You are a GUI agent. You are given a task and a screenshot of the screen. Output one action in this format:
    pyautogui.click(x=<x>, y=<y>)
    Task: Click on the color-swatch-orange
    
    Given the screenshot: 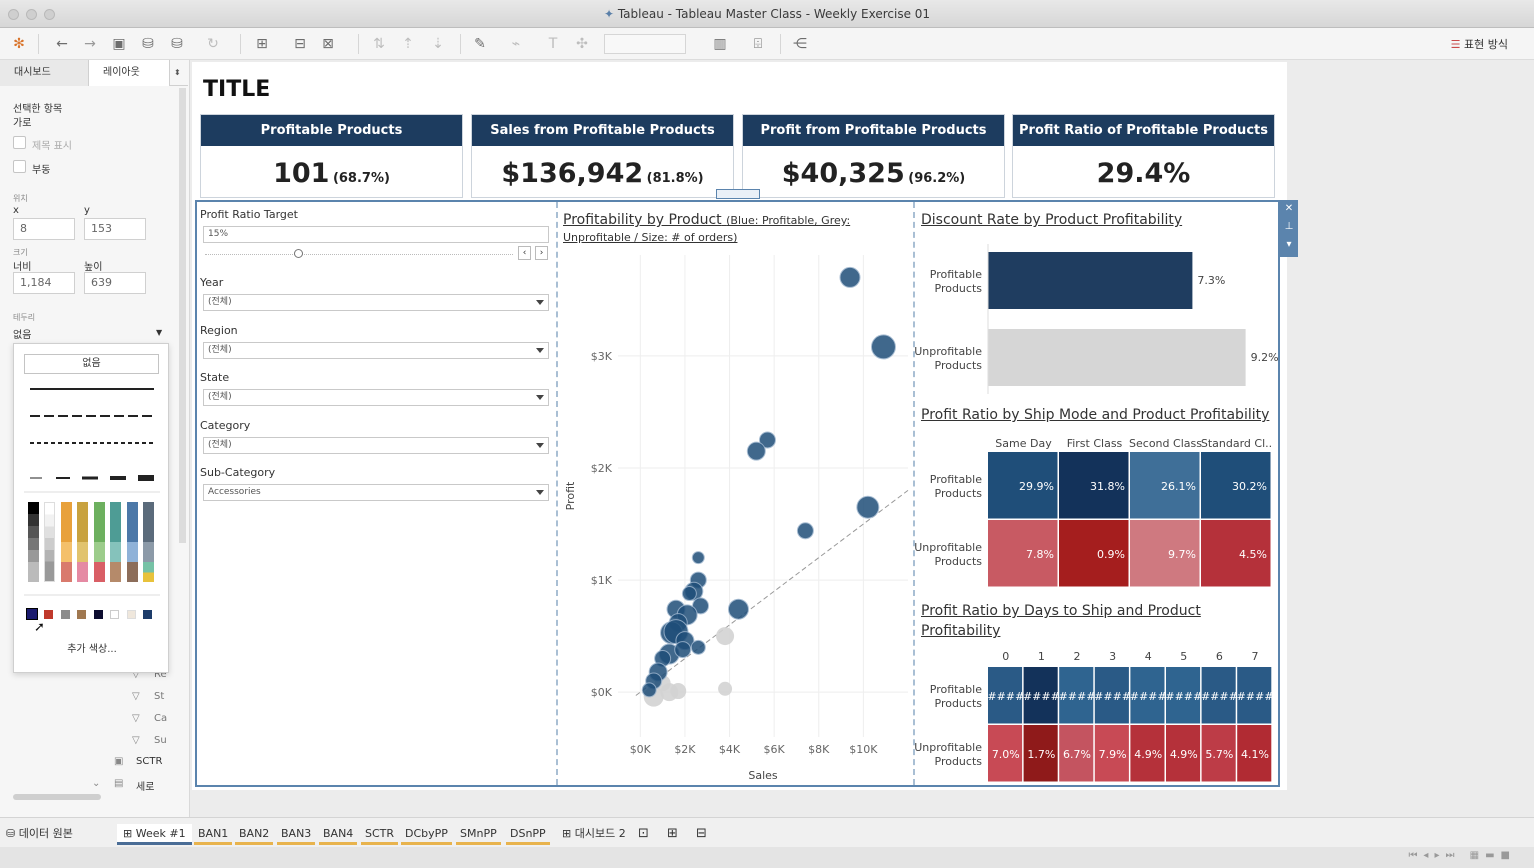 What is the action you would take?
    pyautogui.click(x=66, y=542)
    